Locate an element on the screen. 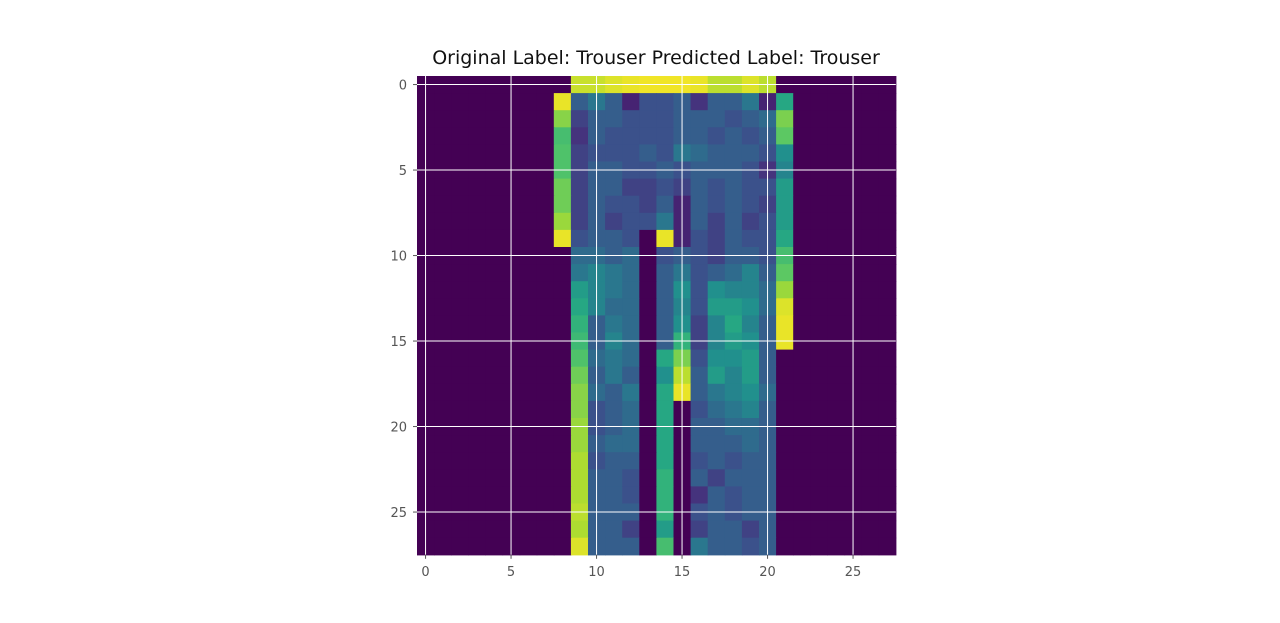 The image size is (1280, 623). y-tick-label: 5 is located at coordinates (403, 171).